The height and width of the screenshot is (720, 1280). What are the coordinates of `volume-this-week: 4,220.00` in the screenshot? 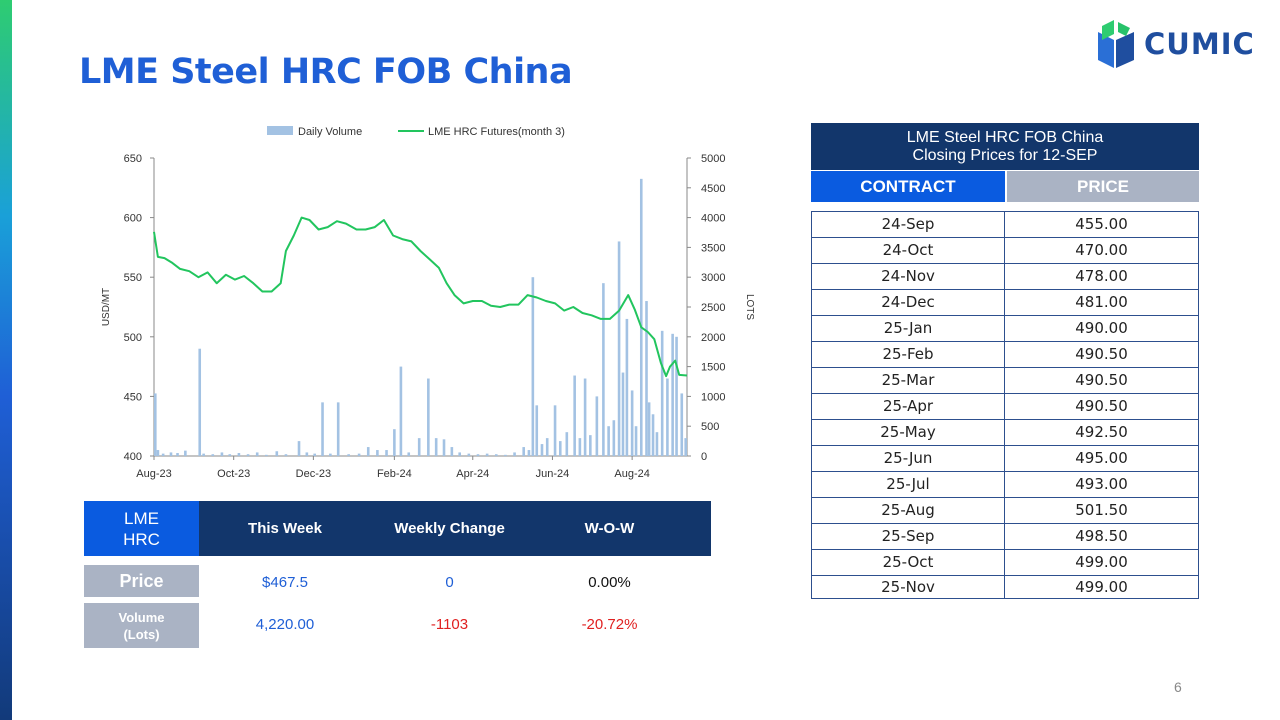 It's located at (285, 624).